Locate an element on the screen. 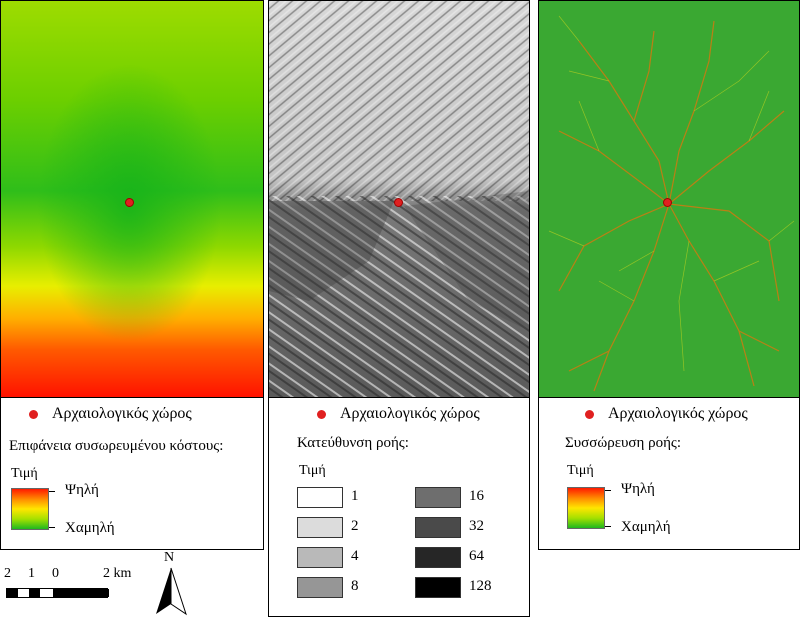  scale-bar-graphic is located at coordinates (57, 593).